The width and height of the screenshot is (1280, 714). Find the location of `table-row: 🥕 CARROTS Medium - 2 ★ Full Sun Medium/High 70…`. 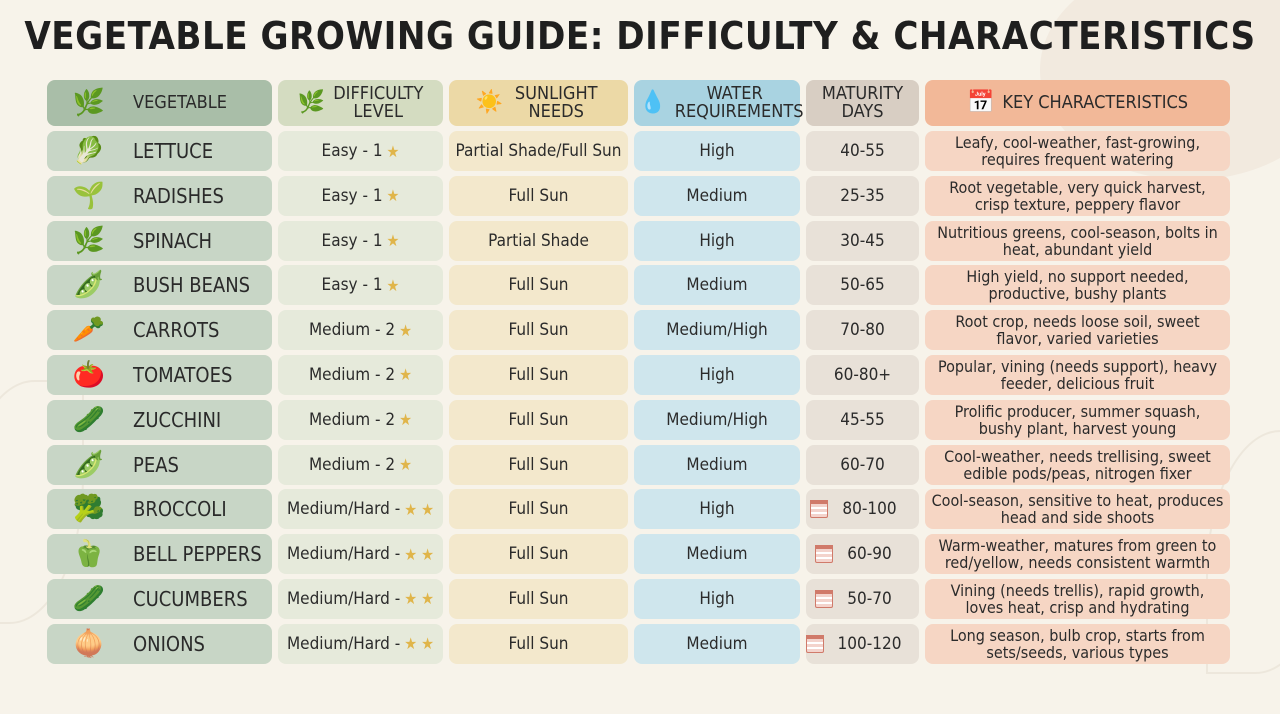

table-row: 🥕 CARROTS Medium - 2 ★ Full Sun Medium/High 70… is located at coordinates (640, 330).